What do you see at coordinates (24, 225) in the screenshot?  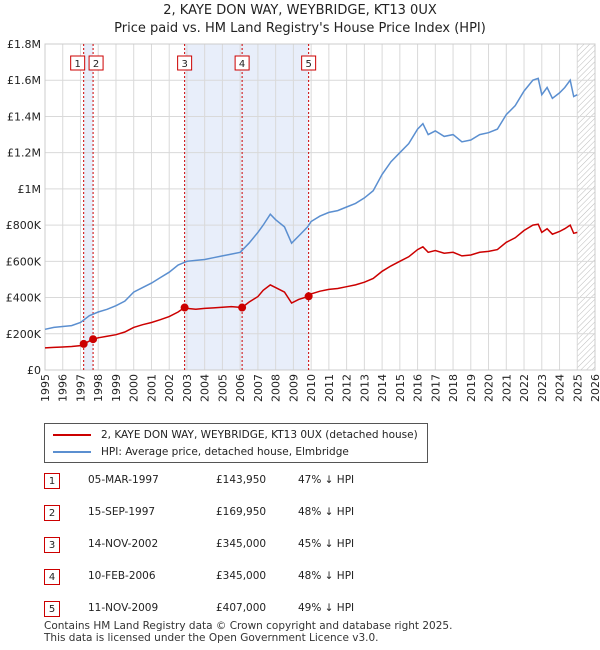 I see `y-tick-label: £800K` at bounding box center [24, 225].